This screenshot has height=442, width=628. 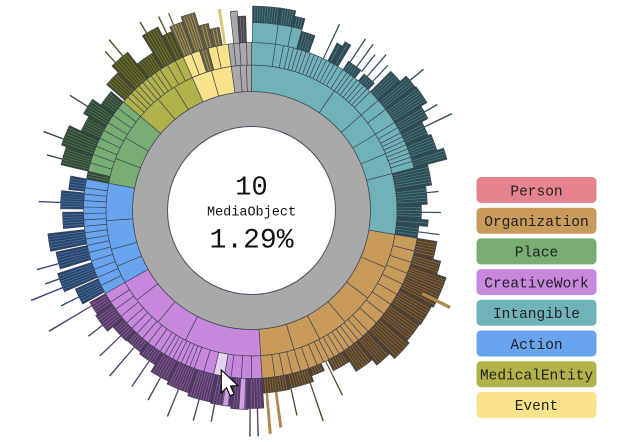 What do you see at coordinates (251, 241) in the screenshot?
I see `svg-text: 1.29%` at bounding box center [251, 241].